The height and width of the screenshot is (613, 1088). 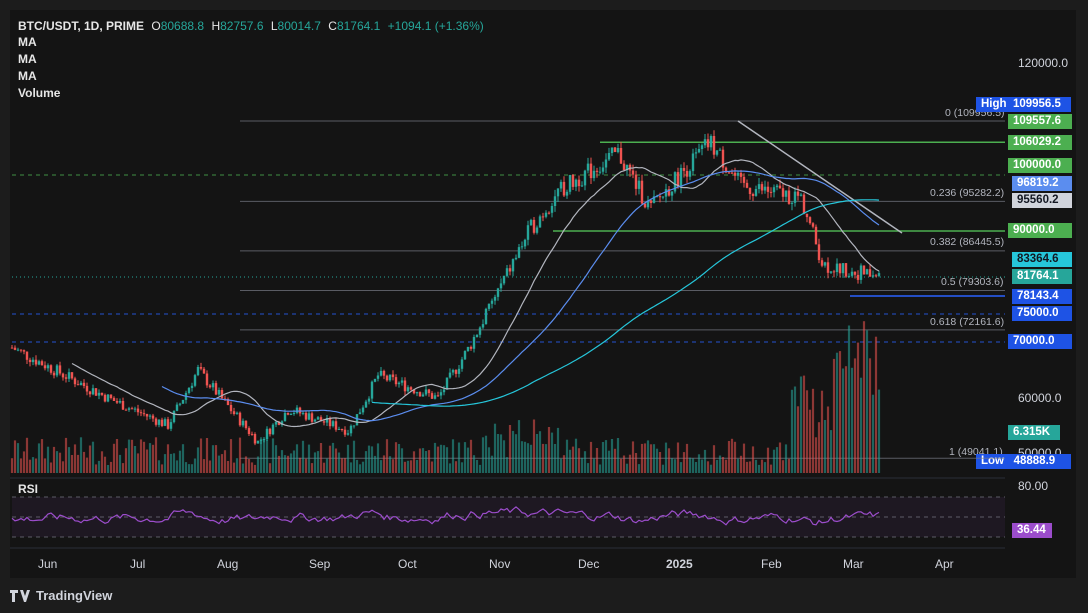 I want to click on price-tick: 60000.0, so click(x=1040, y=398).